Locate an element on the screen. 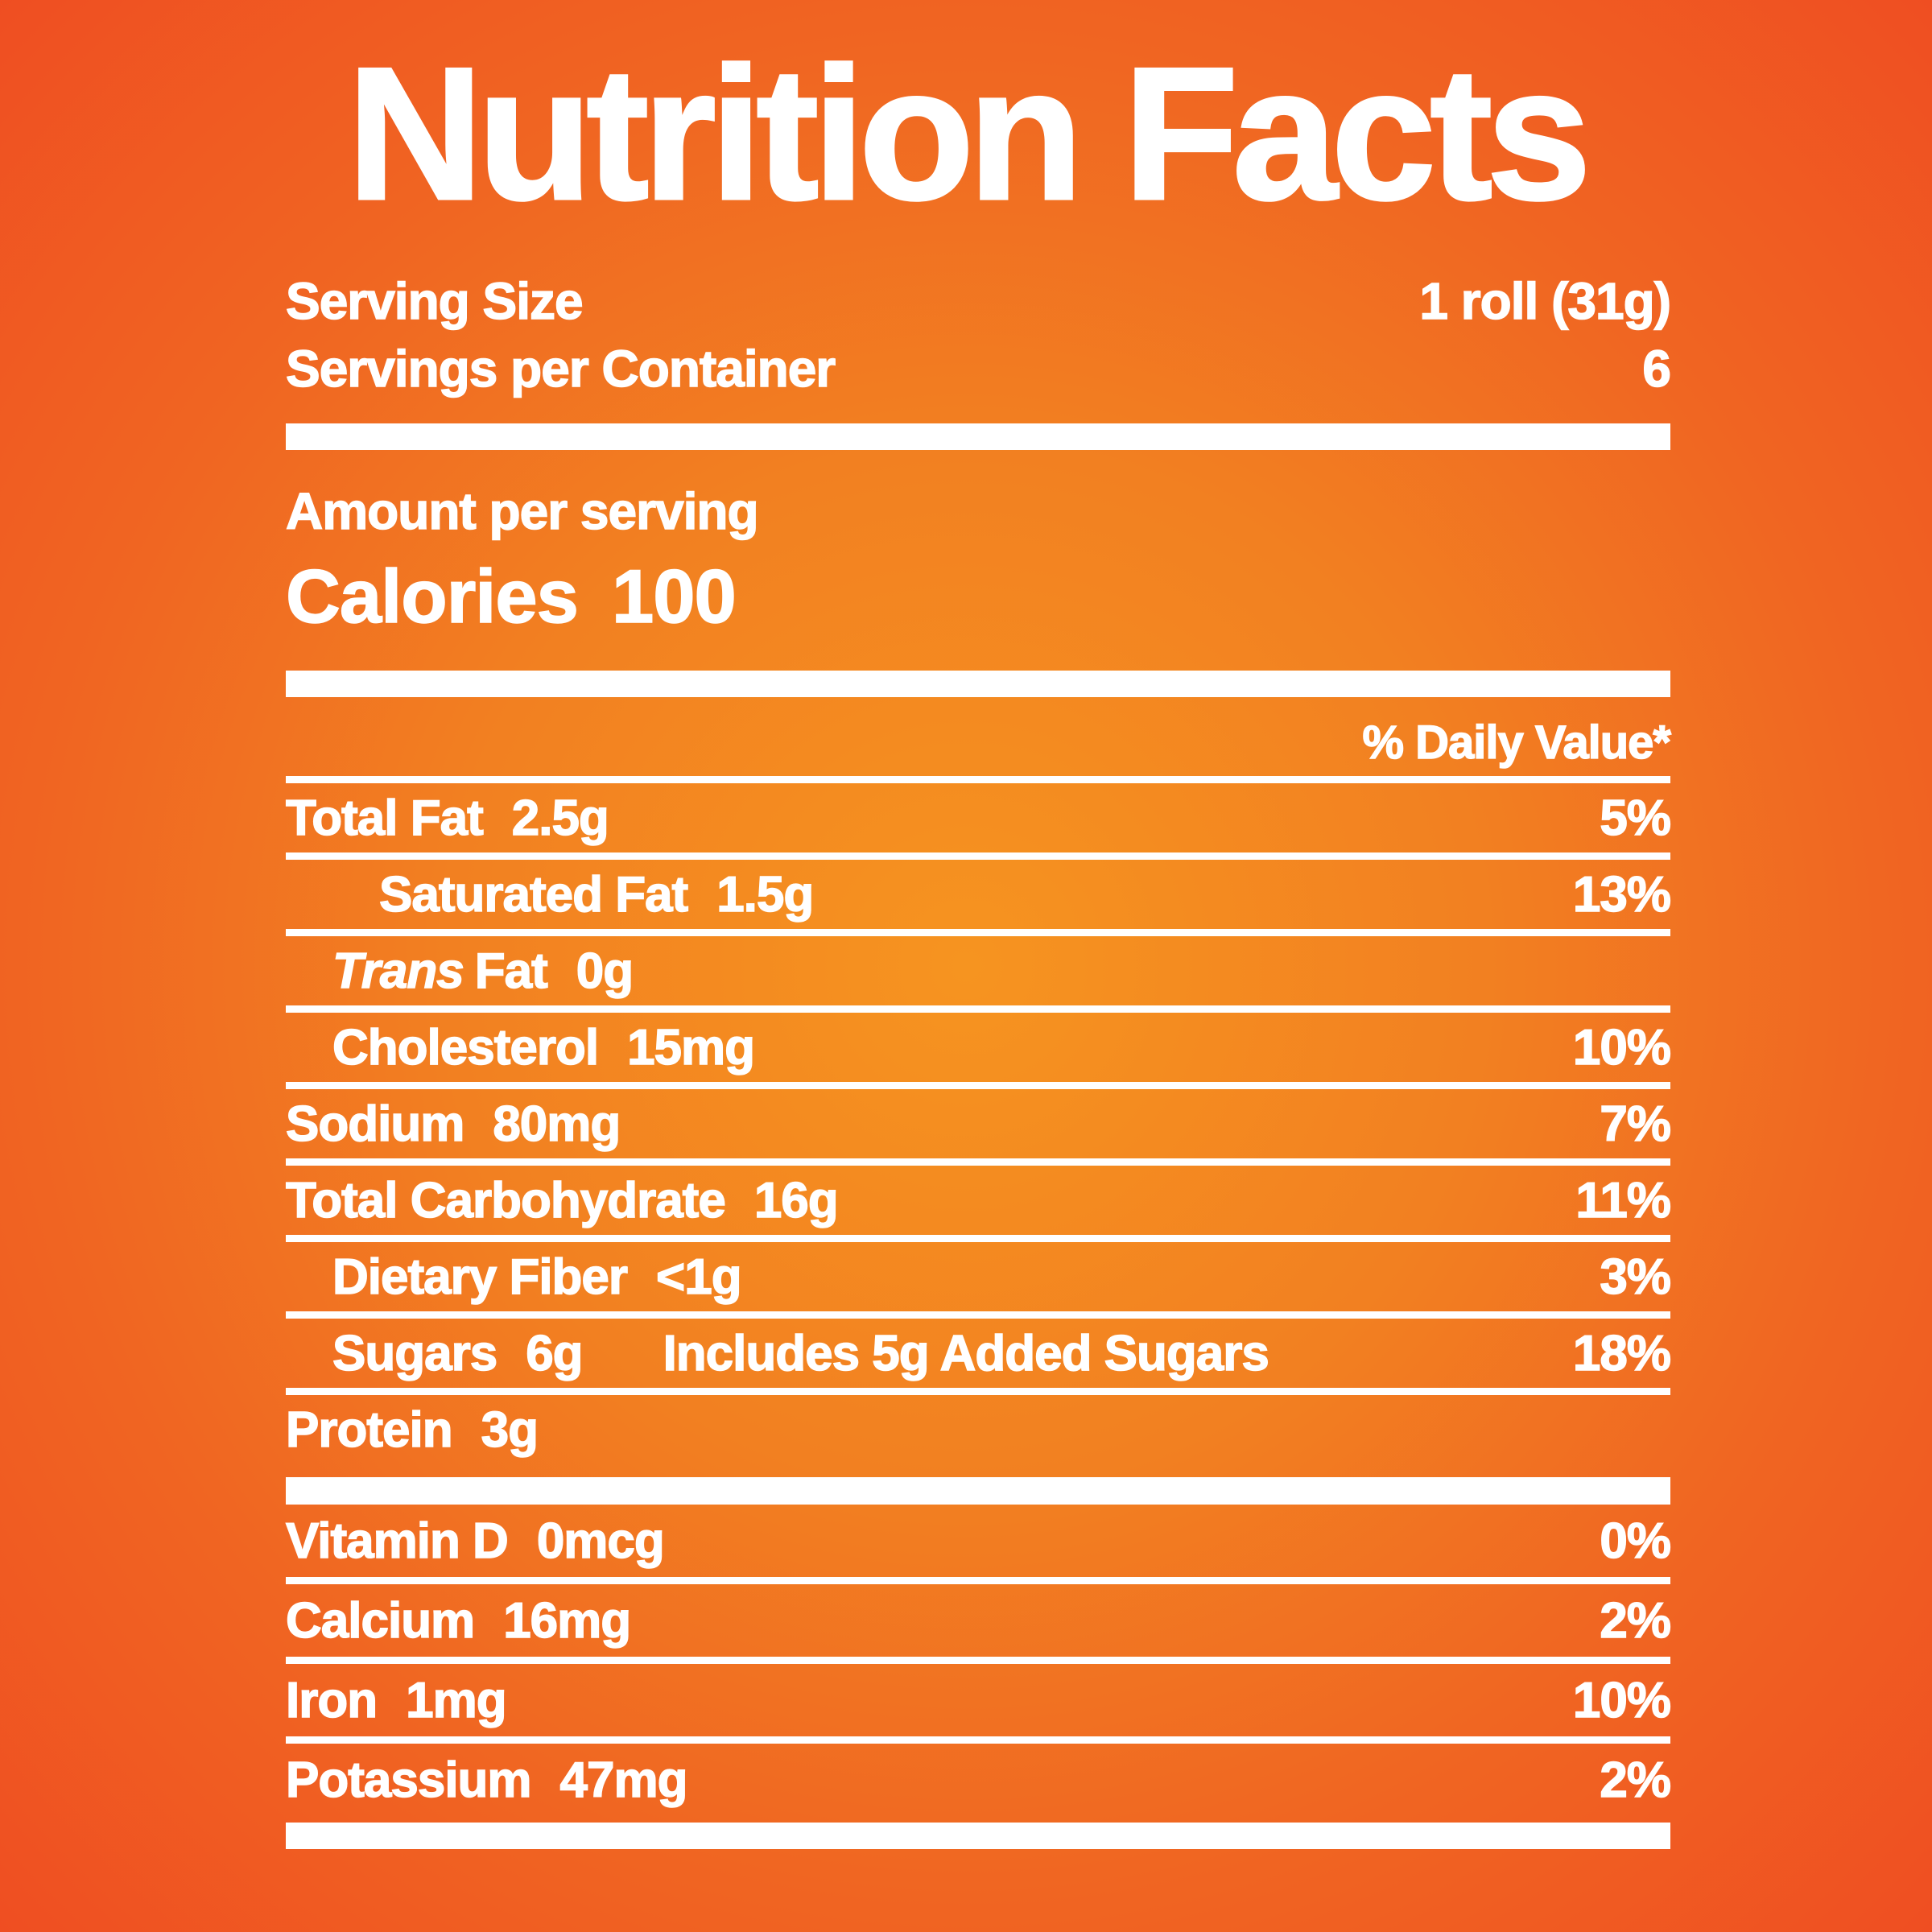 The height and width of the screenshot is (1932, 1932). serving-row-serving-size: Serving Size 1 roll (31g) is located at coordinates (978, 301).